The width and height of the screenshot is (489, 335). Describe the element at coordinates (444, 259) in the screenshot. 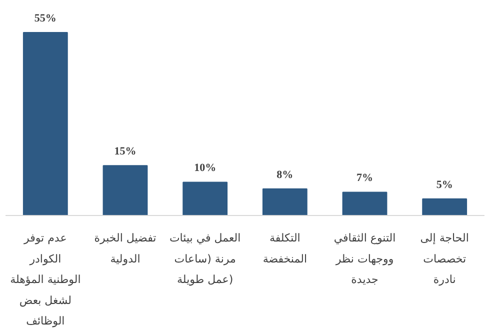

I see `x-tick-label: الحاجة إلى تخصصات نادرة` at that location.